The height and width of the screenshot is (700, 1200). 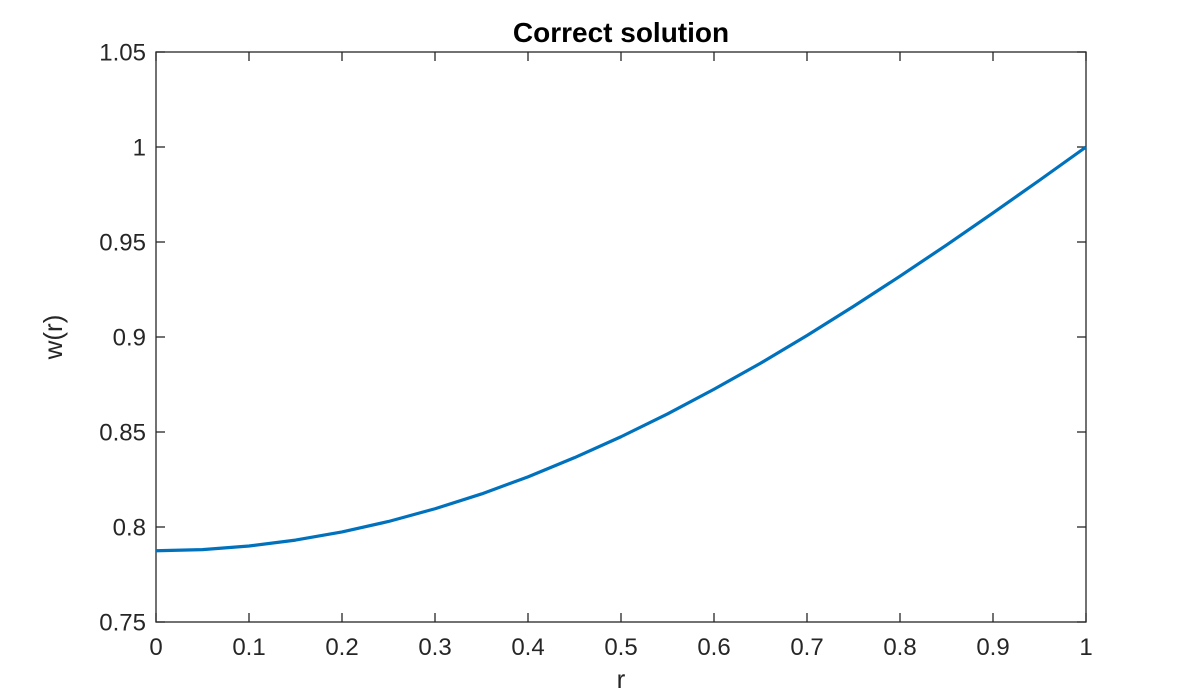 I want to click on x-tick-label: 0.4, so click(x=527, y=647).